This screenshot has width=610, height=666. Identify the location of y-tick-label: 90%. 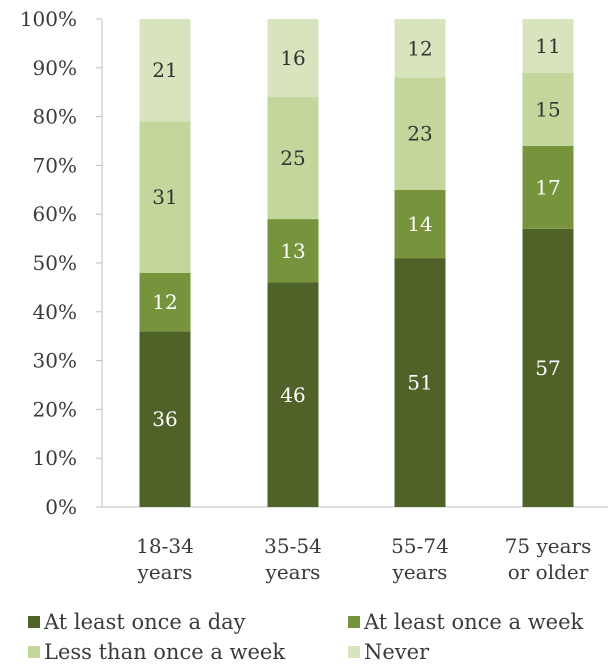
(55, 68).